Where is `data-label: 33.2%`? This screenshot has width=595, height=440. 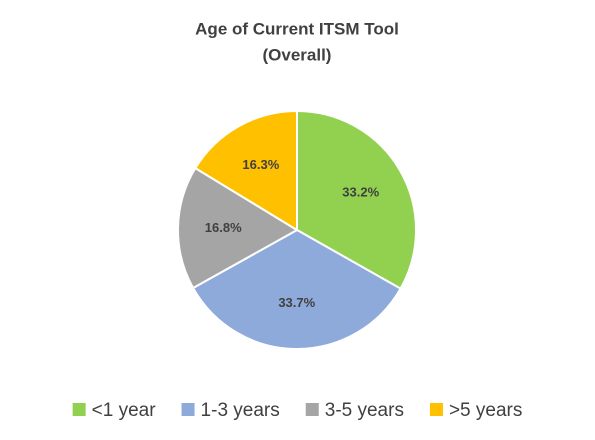
data-label: 33.2% is located at coordinates (360, 191).